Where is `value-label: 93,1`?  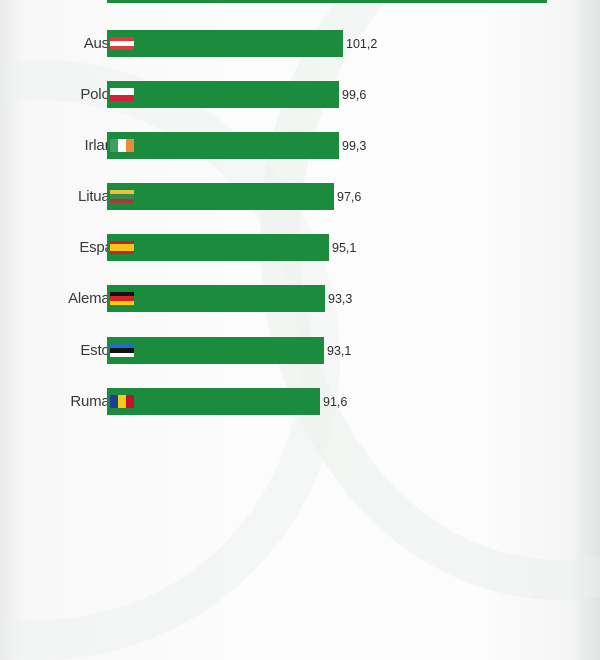 value-label: 93,1 is located at coordinates (339, 351).